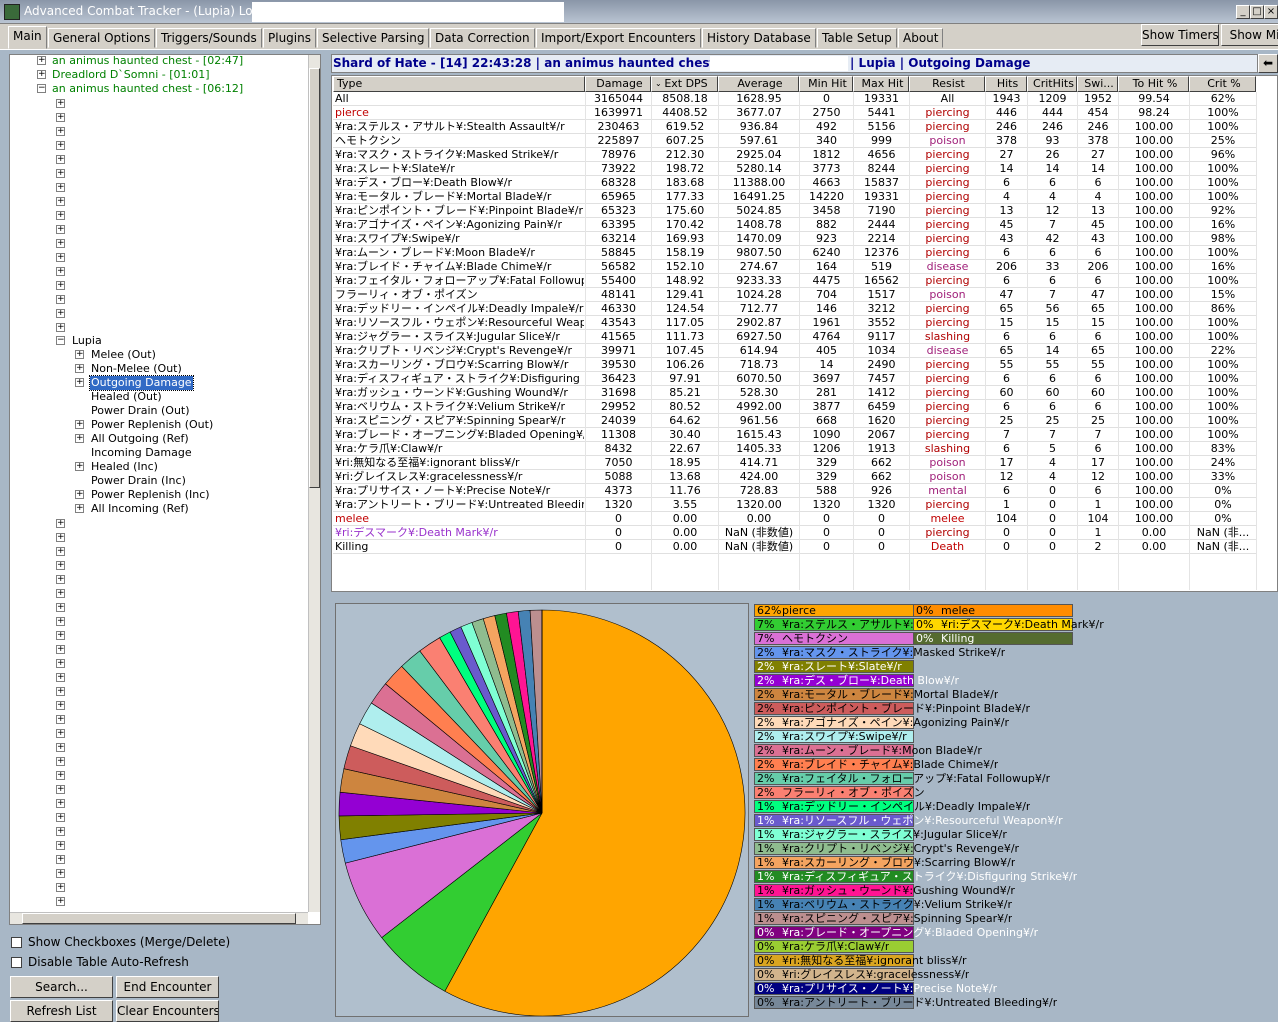 This screenshot has width=1278, height=1022. What do you see at coordinates (881, 84) in the screenshot?
I see `column-header: Max Hit` at bounding box center [881, 84].